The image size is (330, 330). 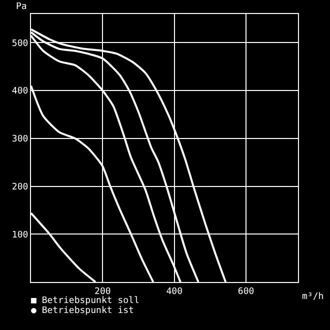 What do you see at coordinates (246, 291) in the screenshot?
I see `x-tick-label: 600` at bounding box center [246, 291].